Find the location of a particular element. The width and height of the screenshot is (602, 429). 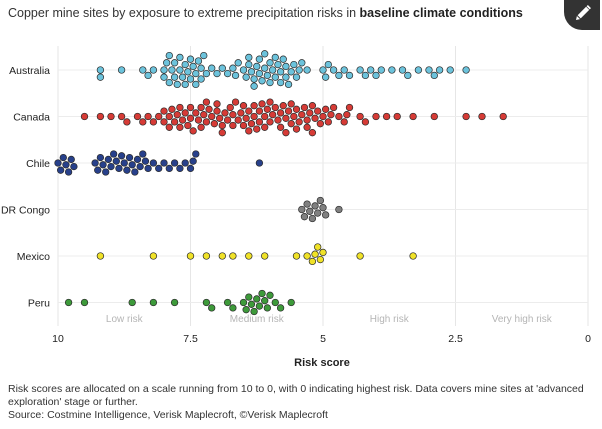

edit-button is located at coordinates (582, 15).